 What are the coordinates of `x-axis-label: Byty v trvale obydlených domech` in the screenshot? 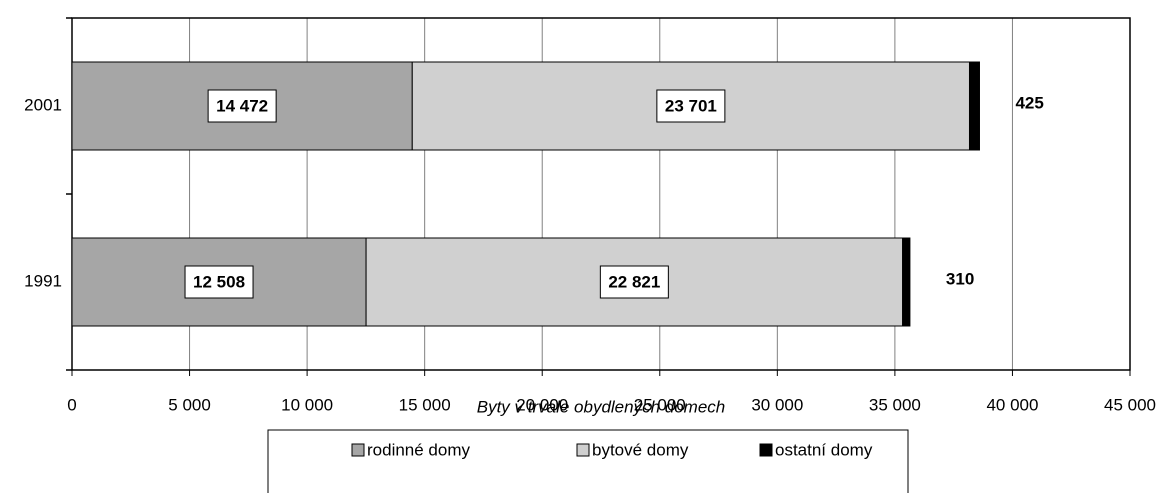 It's located at (601, 406).